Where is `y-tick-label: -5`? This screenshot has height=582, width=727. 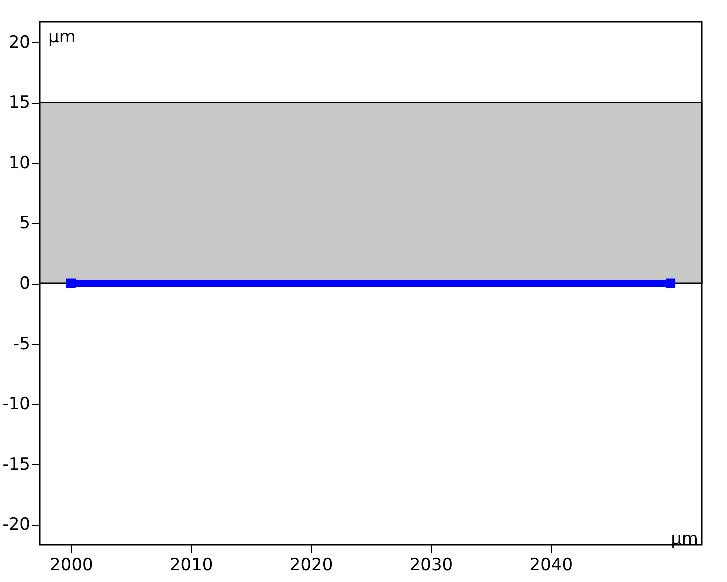
y-tick-label: -5 is located at coordinates (22, 344).